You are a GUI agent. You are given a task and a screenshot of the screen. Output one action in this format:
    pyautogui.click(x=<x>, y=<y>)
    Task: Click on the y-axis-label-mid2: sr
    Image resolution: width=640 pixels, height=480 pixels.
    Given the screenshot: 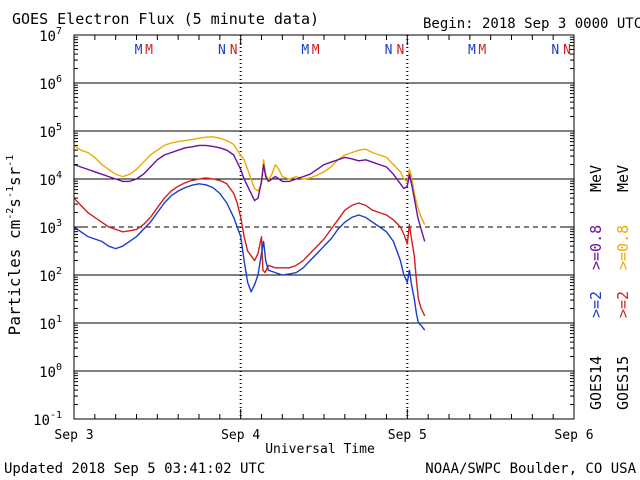 What is the action you would take?
    pyautogui.click(x=14, y=176)
    